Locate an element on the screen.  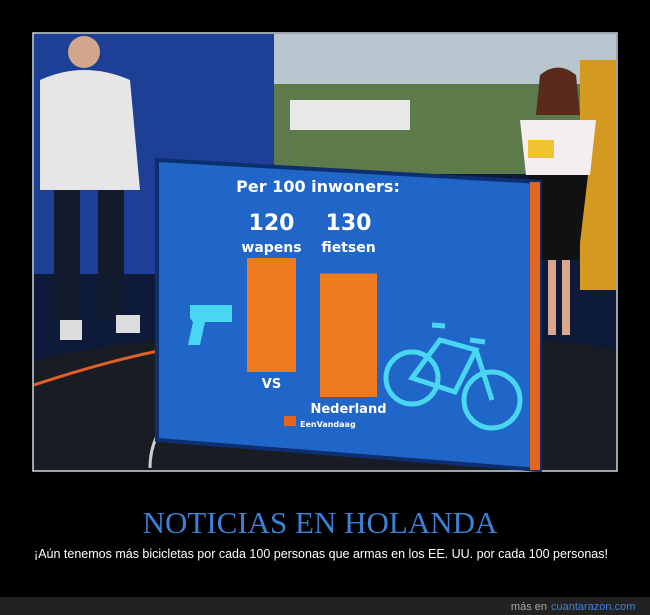
presenter-woman is located at coordinates (558, 201).